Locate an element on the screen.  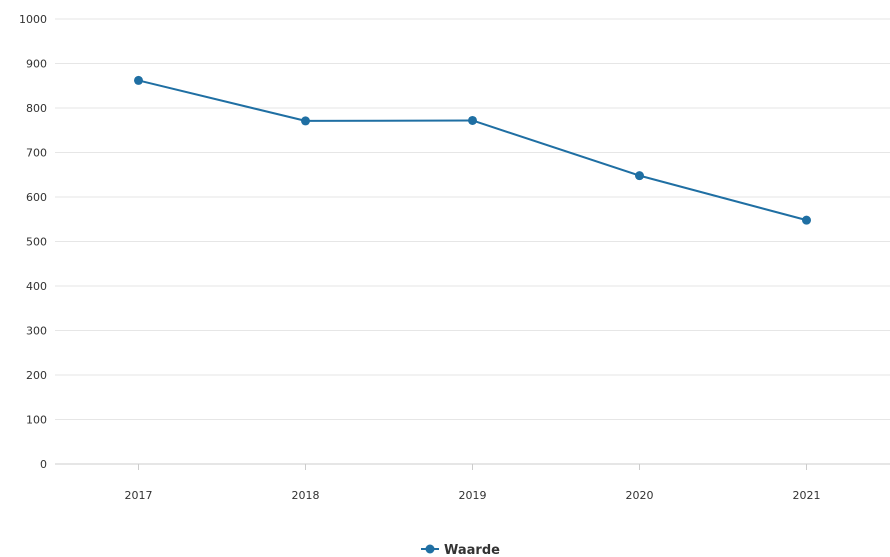
y-tick-label: 800 is located at coordinates (36, 108).